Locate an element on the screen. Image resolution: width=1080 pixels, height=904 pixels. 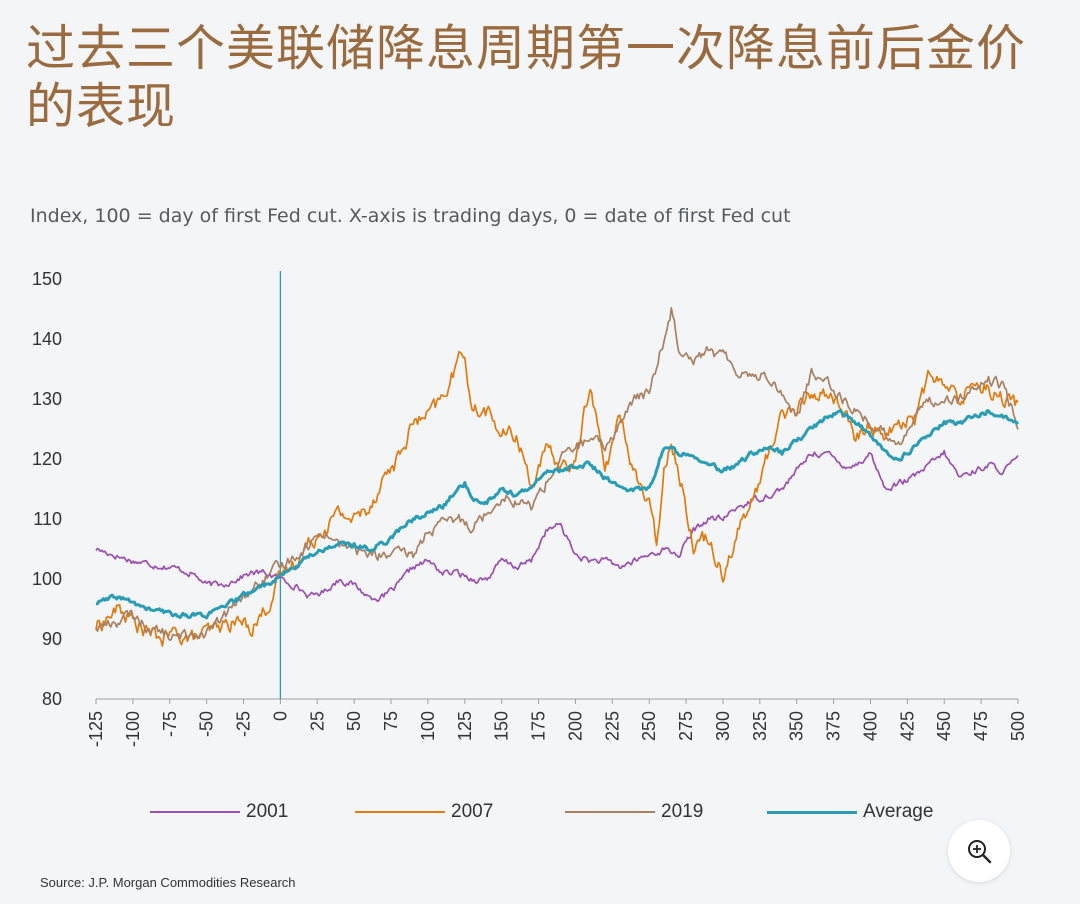
x-tick-label: 400 is located at coordinates (870, 726).